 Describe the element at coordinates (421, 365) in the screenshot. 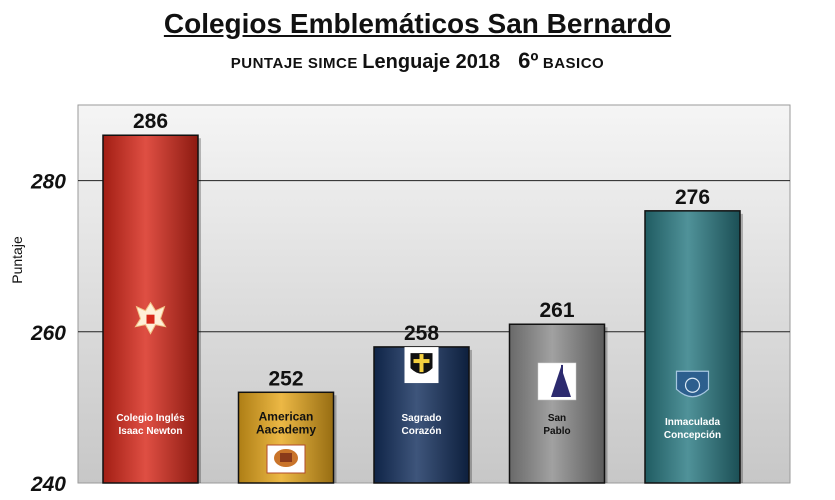

I see `shield-crest-icon` at that location.